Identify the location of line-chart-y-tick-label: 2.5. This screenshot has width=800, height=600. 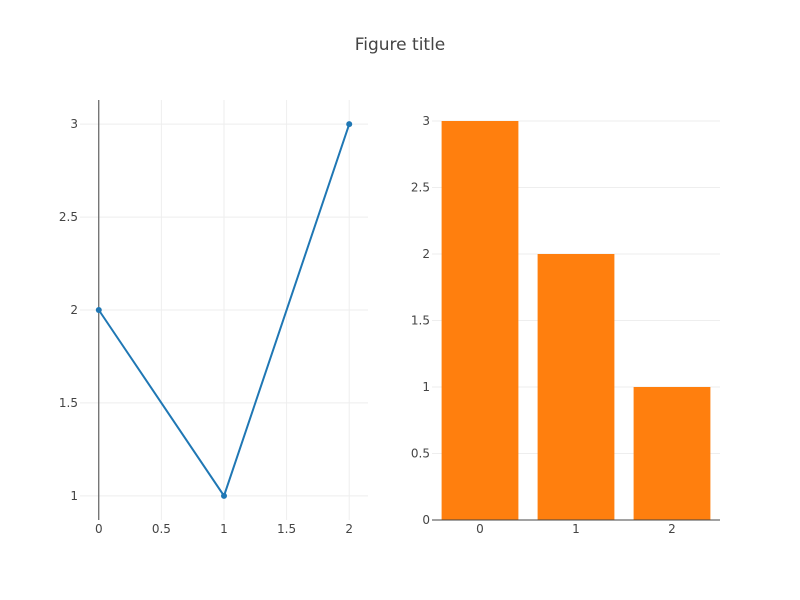
(68, 217).